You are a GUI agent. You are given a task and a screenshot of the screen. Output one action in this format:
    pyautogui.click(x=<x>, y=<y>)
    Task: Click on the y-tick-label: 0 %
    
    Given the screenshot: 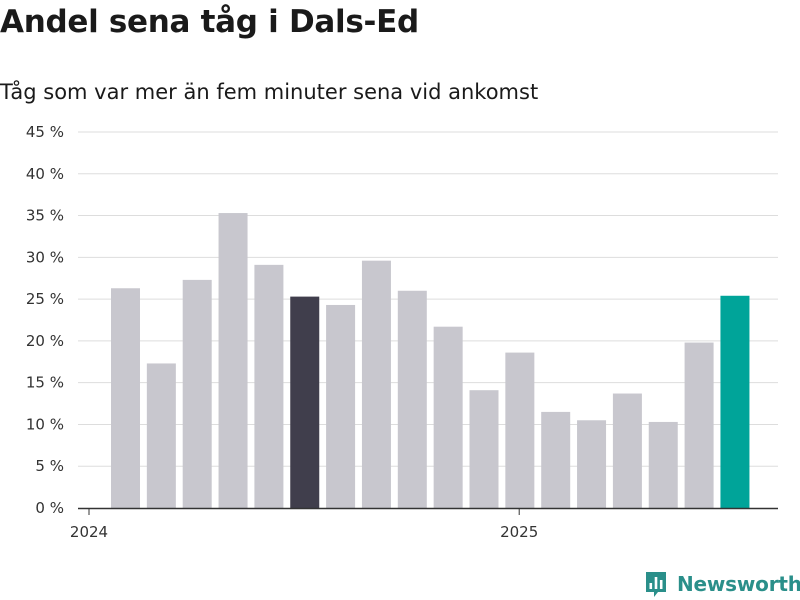 What is the action you would take?
    pyautogui.click(x=49, y=508)
    